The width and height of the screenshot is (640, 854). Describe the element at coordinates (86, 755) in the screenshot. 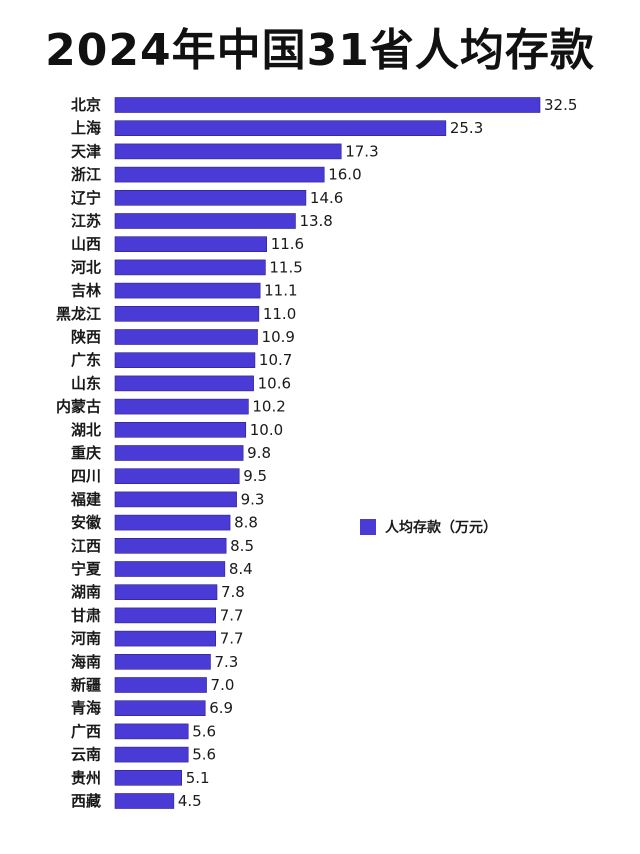

I see `category-label: 云南` at that location.